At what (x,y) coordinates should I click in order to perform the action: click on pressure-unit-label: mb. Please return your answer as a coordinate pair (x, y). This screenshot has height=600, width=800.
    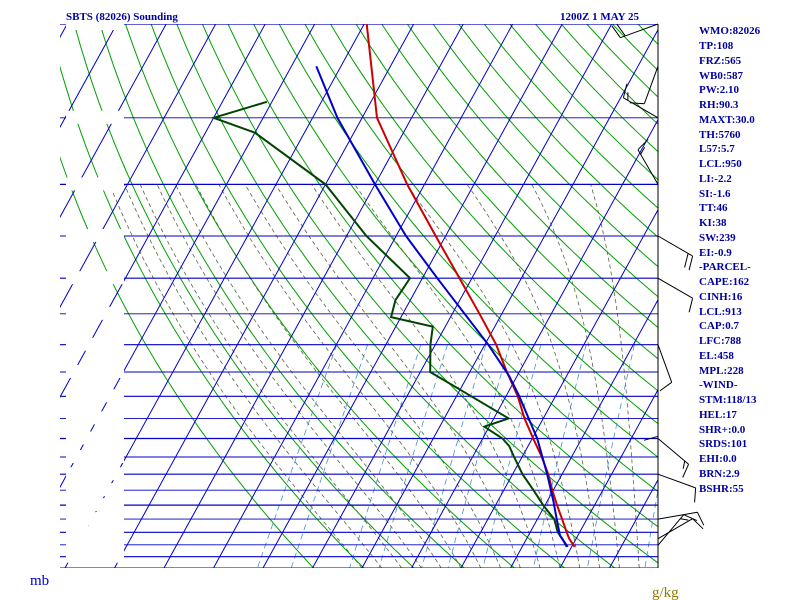
    Looking at the image, I should click on (39, 581).